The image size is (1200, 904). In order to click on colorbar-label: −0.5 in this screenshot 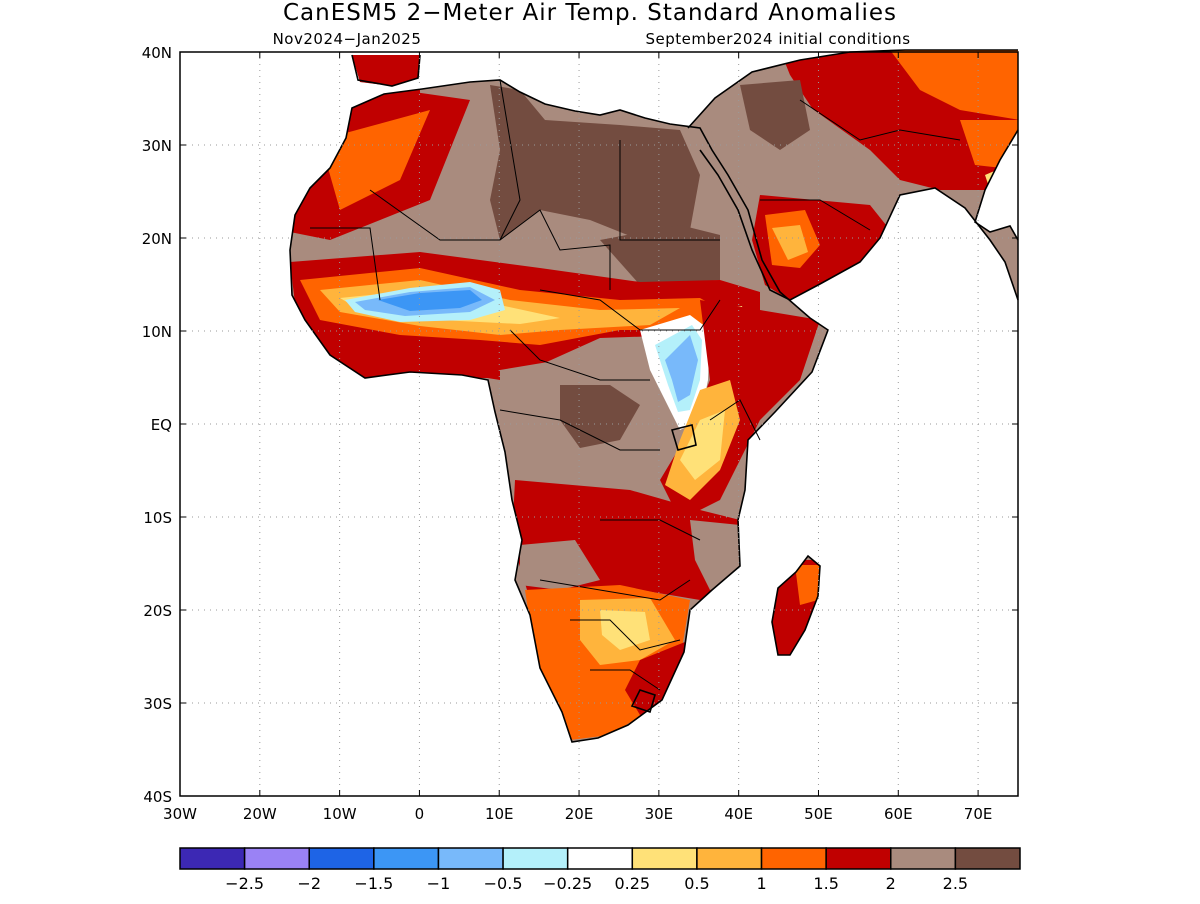, I will do `click(503, 883)`.